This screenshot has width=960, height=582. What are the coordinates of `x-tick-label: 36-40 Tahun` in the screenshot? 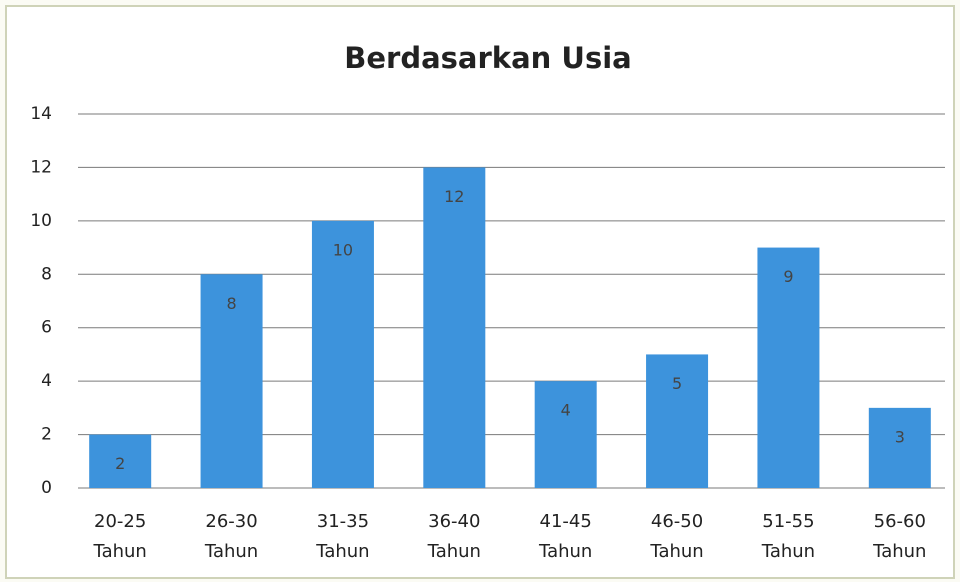 It's located at (454, 536).